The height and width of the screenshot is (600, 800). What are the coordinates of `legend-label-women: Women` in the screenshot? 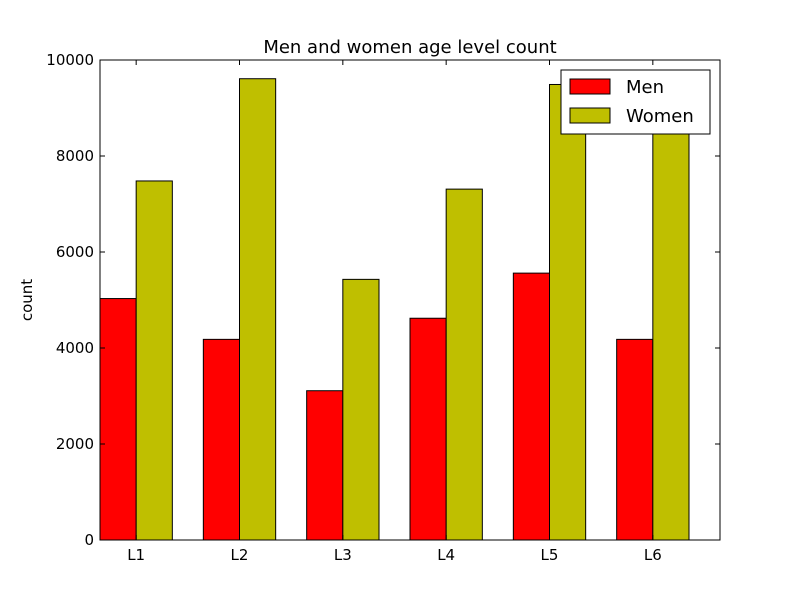 It's located at (660, 116).